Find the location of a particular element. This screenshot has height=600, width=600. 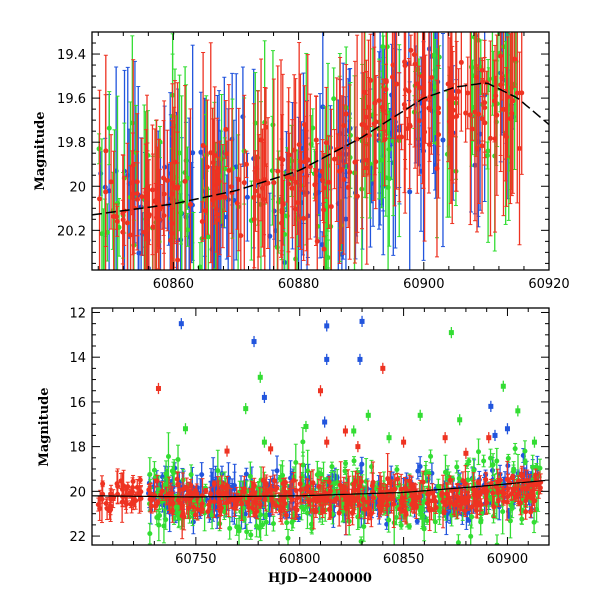

y-tick-label: 20.2 is located at coordinates (71, 231).